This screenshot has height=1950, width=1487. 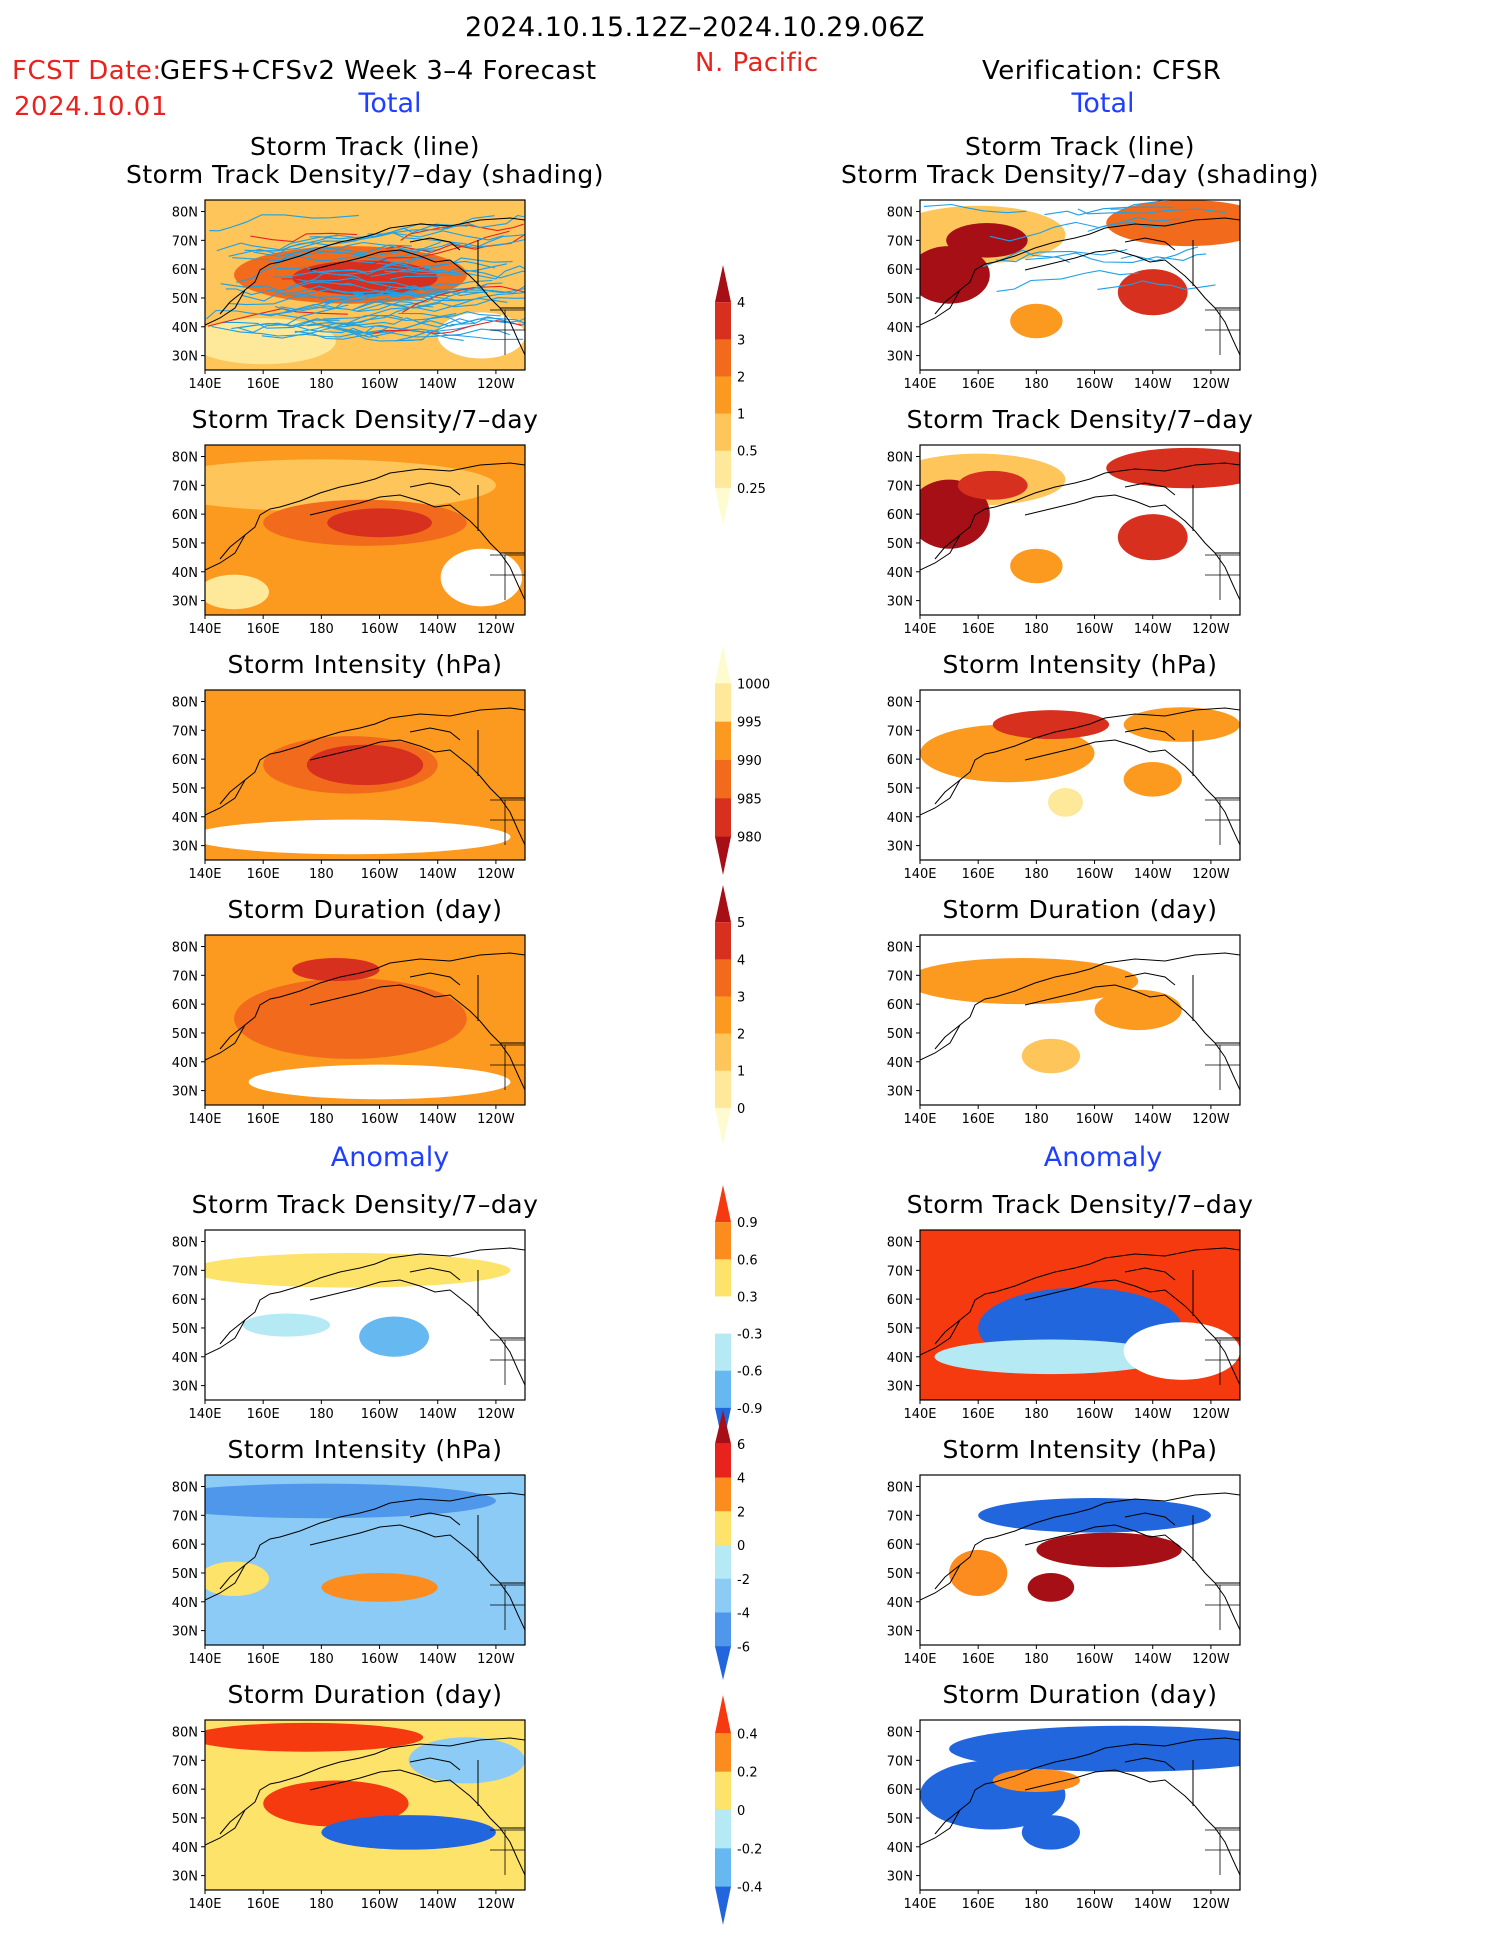 What do you see at coordinates (749, 1335) in the screenshot?
I see `colorbar-label: -0.3` at bounding box center [749, 1335].